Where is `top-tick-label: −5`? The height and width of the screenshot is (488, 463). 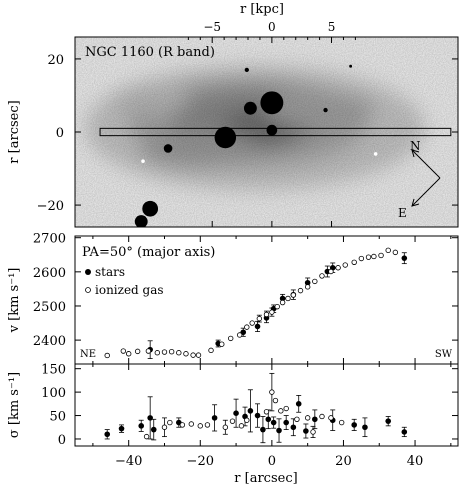 top-tick-label: −5 is located at coordinates (212, 27).